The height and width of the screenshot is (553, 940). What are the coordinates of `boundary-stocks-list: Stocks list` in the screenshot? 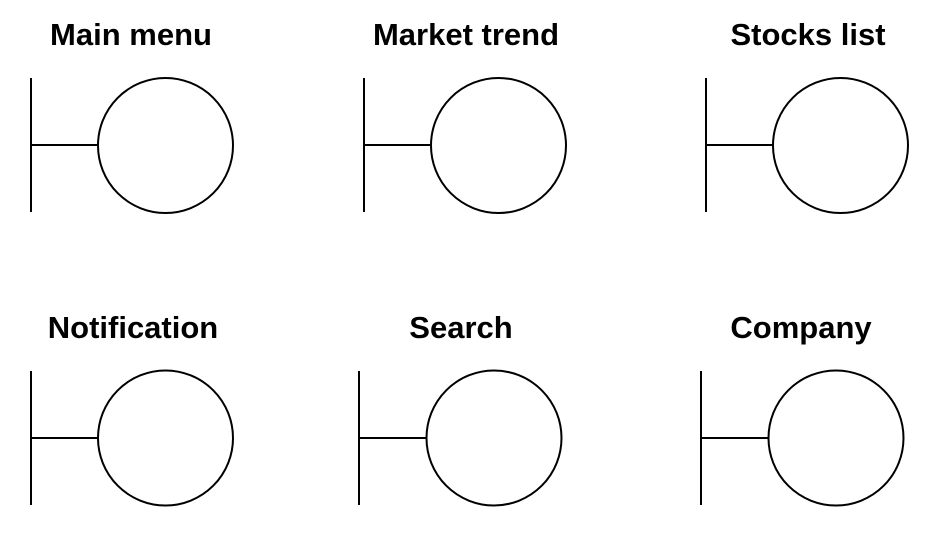 It's located at (807, 115).